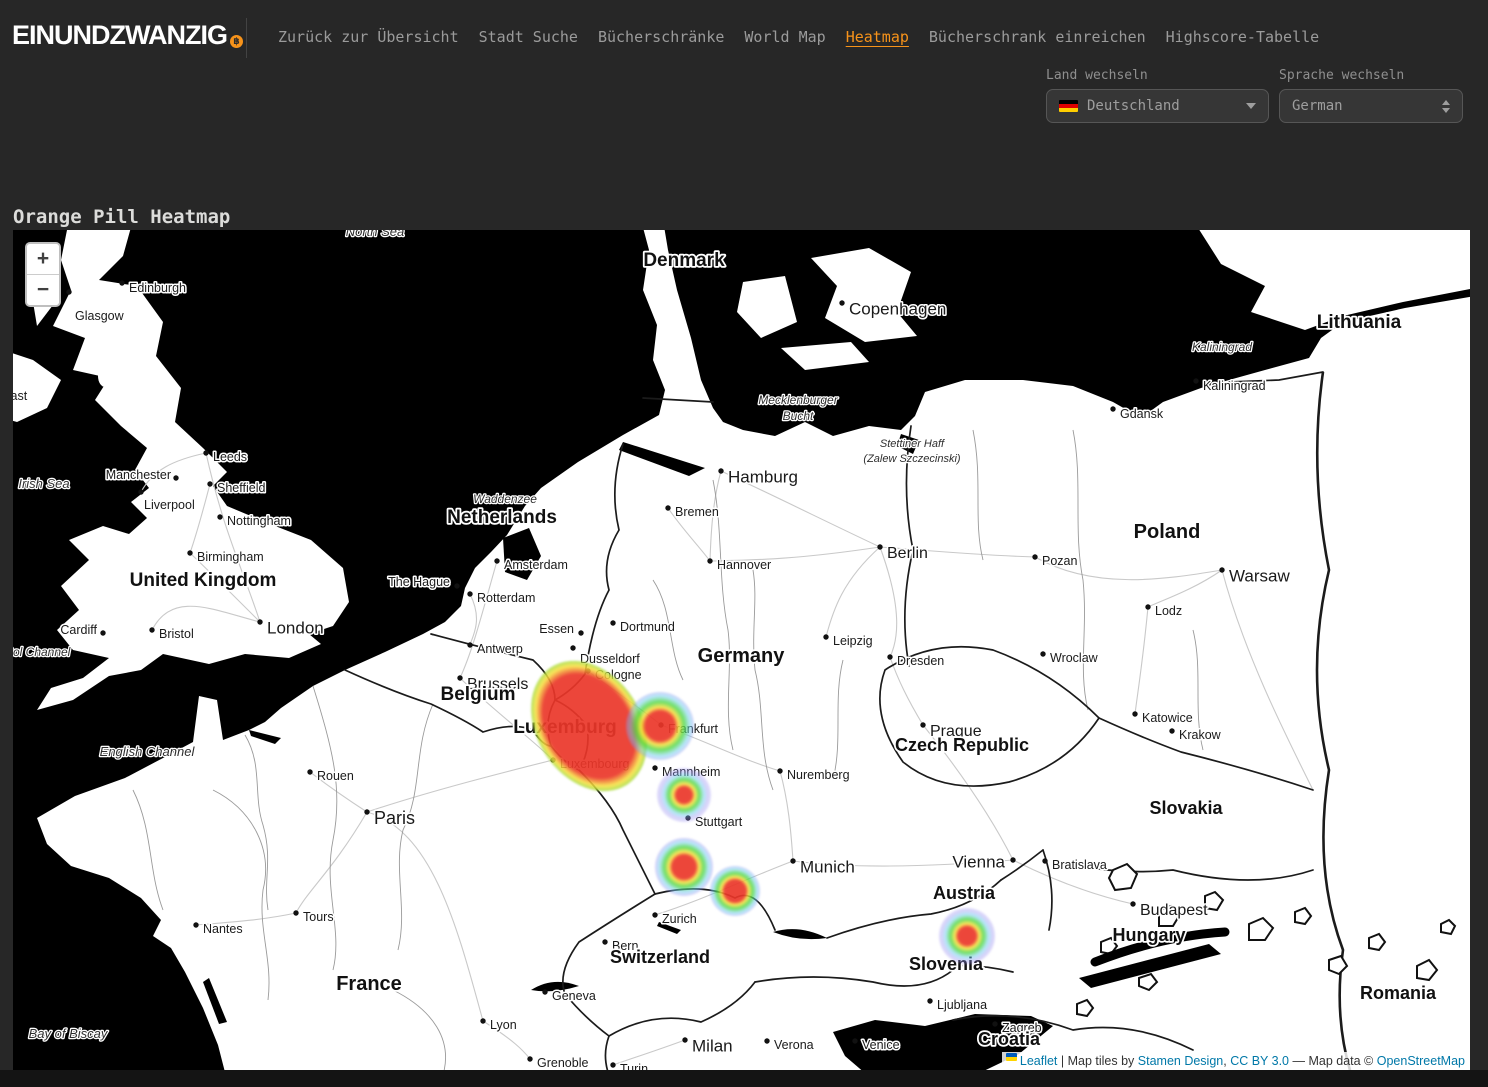 This screenshot has width=1488, height=1087. I want to click on city-label: Manchester, so click(138, 475).